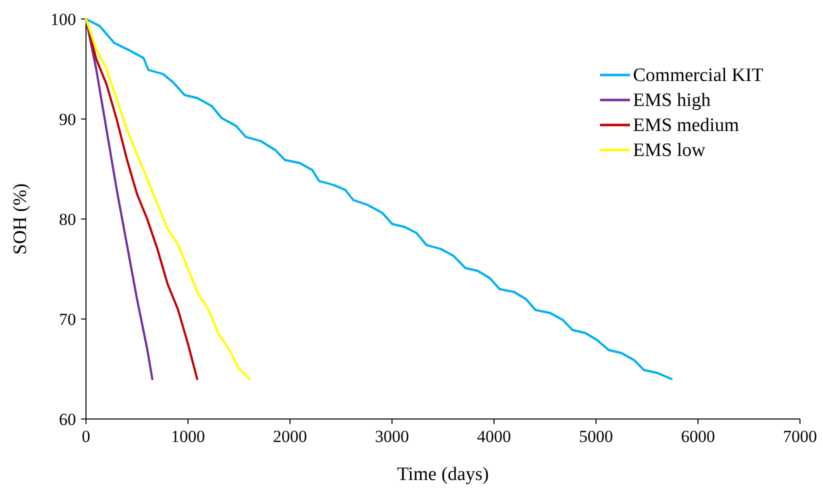  Describe the element at coordinates (686, 125) in the screenshot. I see `legend-label: EMS medium` at that location.